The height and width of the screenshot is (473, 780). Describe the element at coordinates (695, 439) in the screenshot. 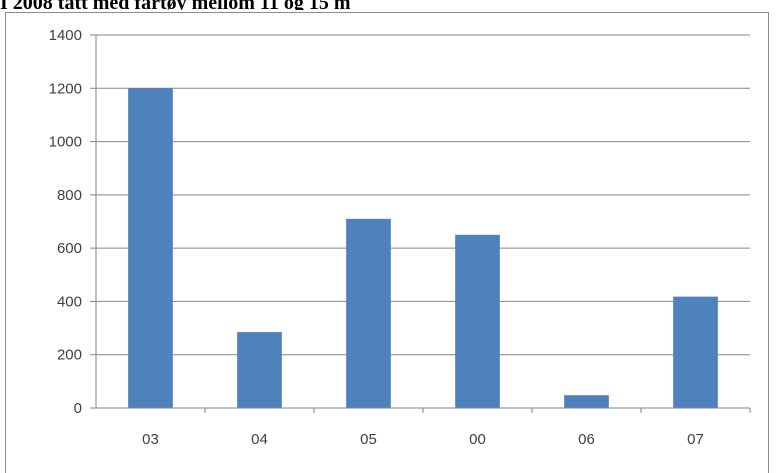

I see `x-tick-label: 07` at that location.